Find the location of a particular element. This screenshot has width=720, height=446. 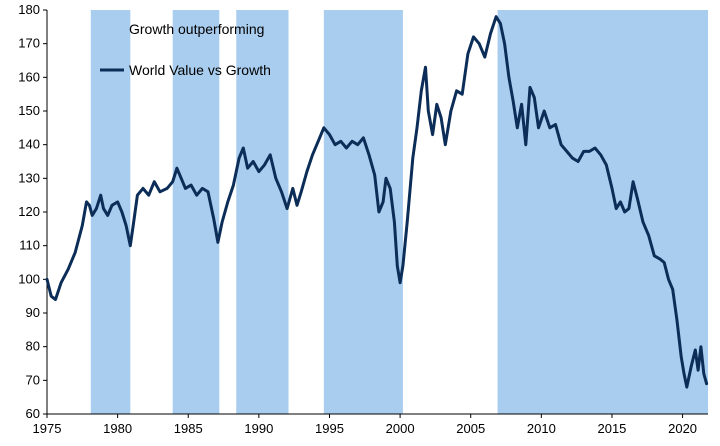

y-tick-label: 60 is located at coordinates (33, 413).